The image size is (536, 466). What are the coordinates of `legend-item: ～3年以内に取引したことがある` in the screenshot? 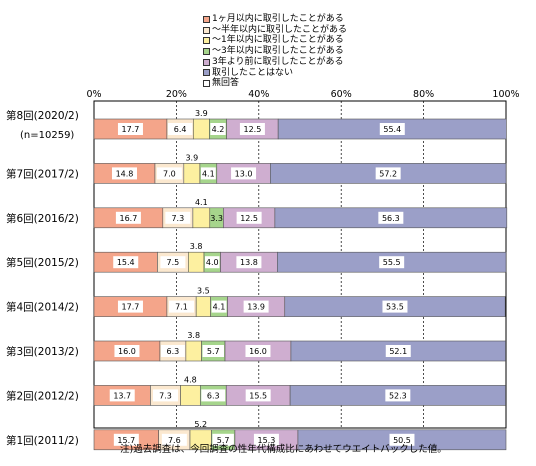 It's located at (275, 51).